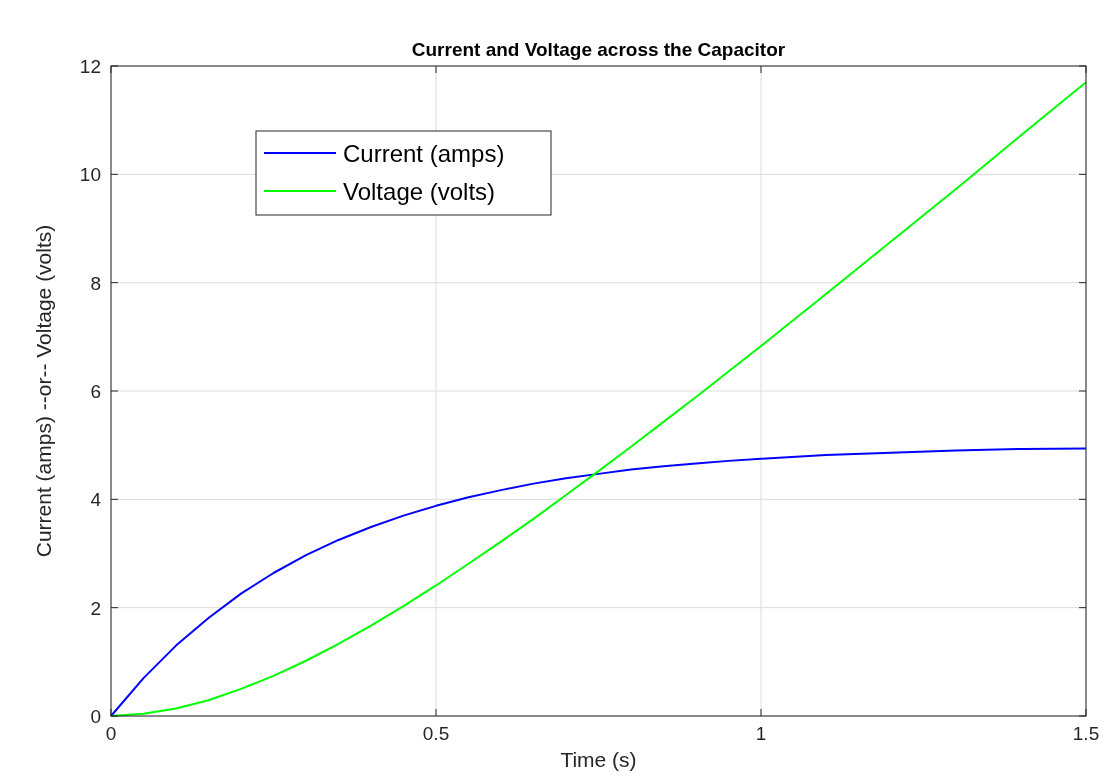 The width and height of the screenshot is (1115, 783). Describe the element at coordinates (90, 66) in the screenshot. I see `y-tick-label: 12` at that location.